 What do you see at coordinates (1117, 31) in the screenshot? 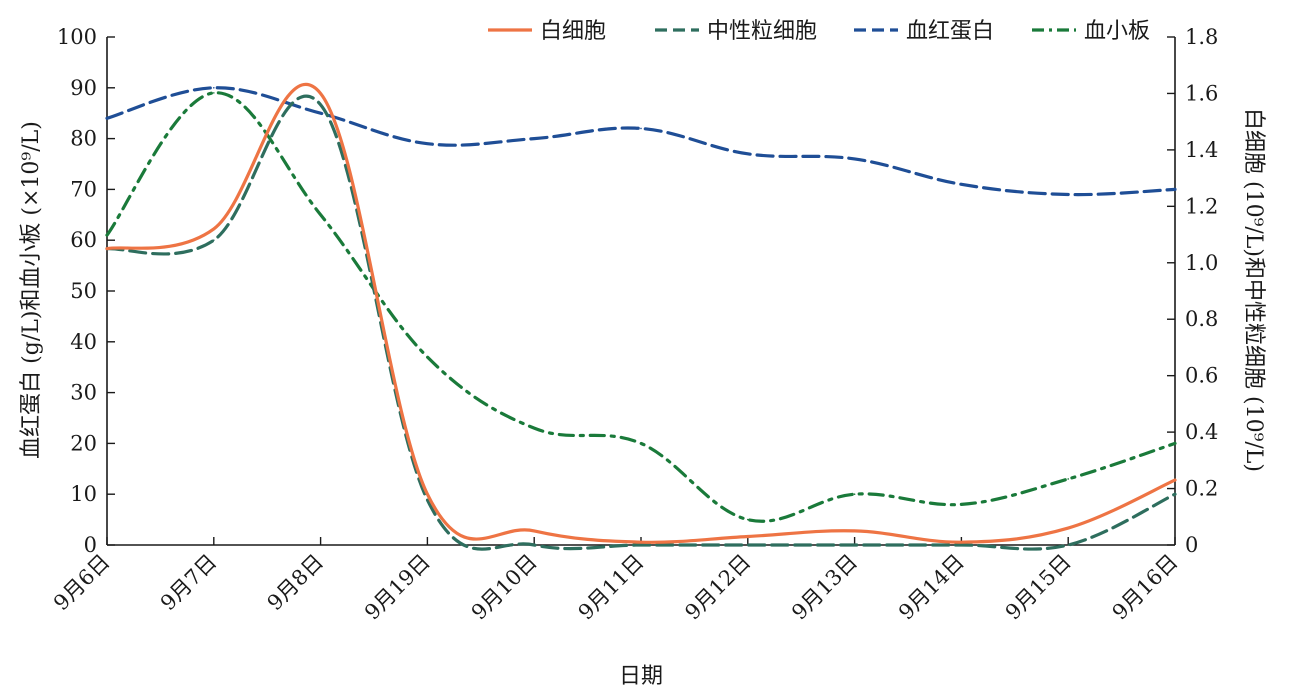
I see `legend-label-3: 血小板` at bounding box center [1117, 31].